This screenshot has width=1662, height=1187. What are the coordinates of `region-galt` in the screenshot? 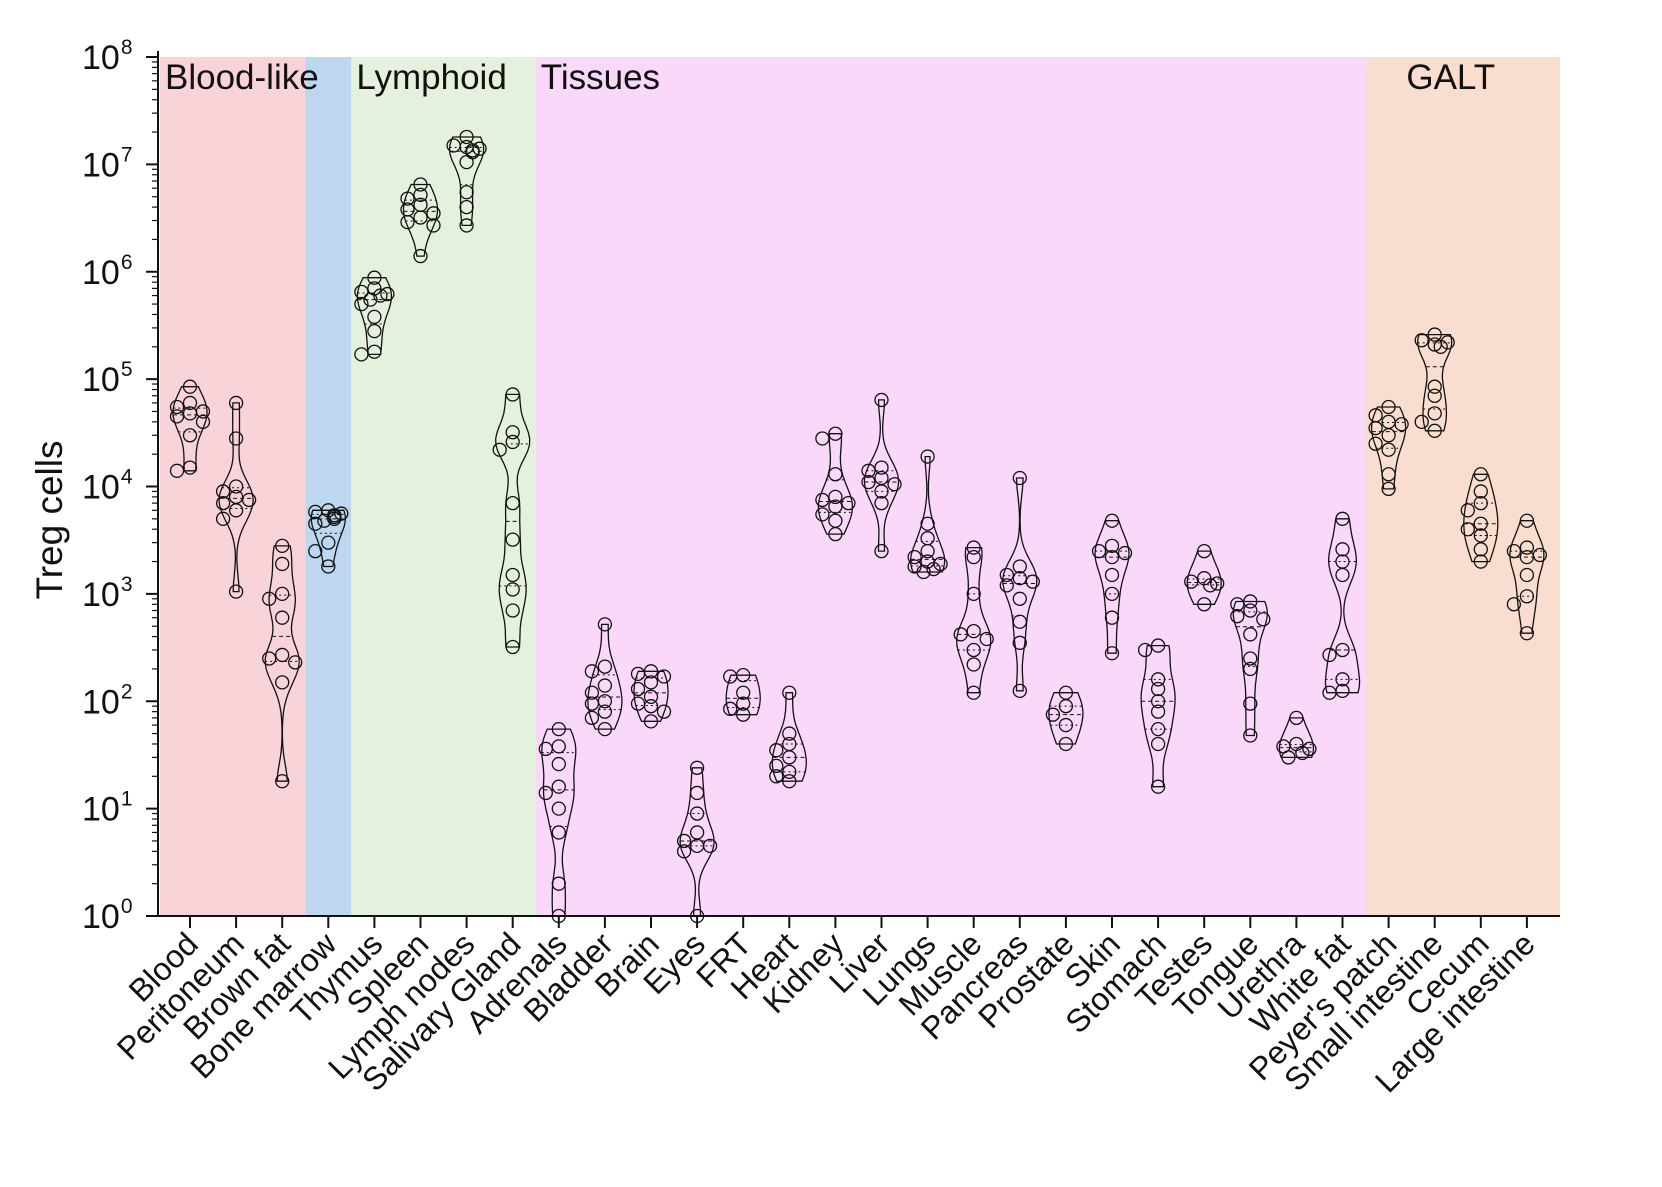 It's located at (1462, 486).